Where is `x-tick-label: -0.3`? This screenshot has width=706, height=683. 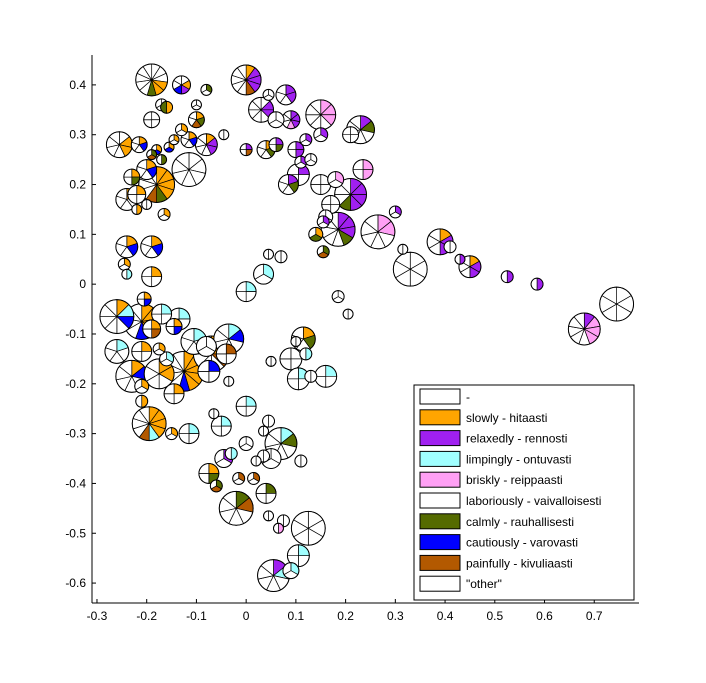
x-tick-label: -0.3 is located at coordinates (97, 616).